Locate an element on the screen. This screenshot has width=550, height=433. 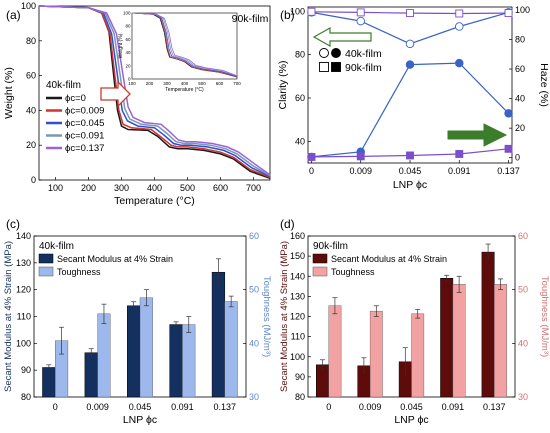
y2-tick-label: 80 is located at coordinates (520, 40).